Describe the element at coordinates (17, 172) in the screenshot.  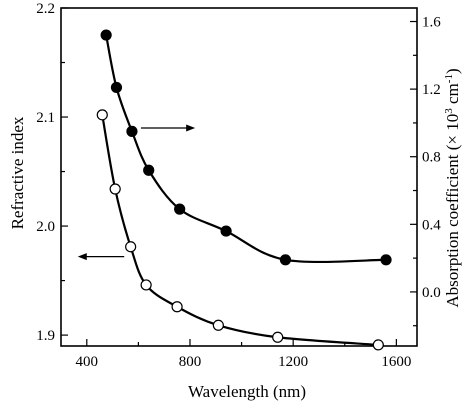
I see `left-axis-title: Refractive index` at that location.